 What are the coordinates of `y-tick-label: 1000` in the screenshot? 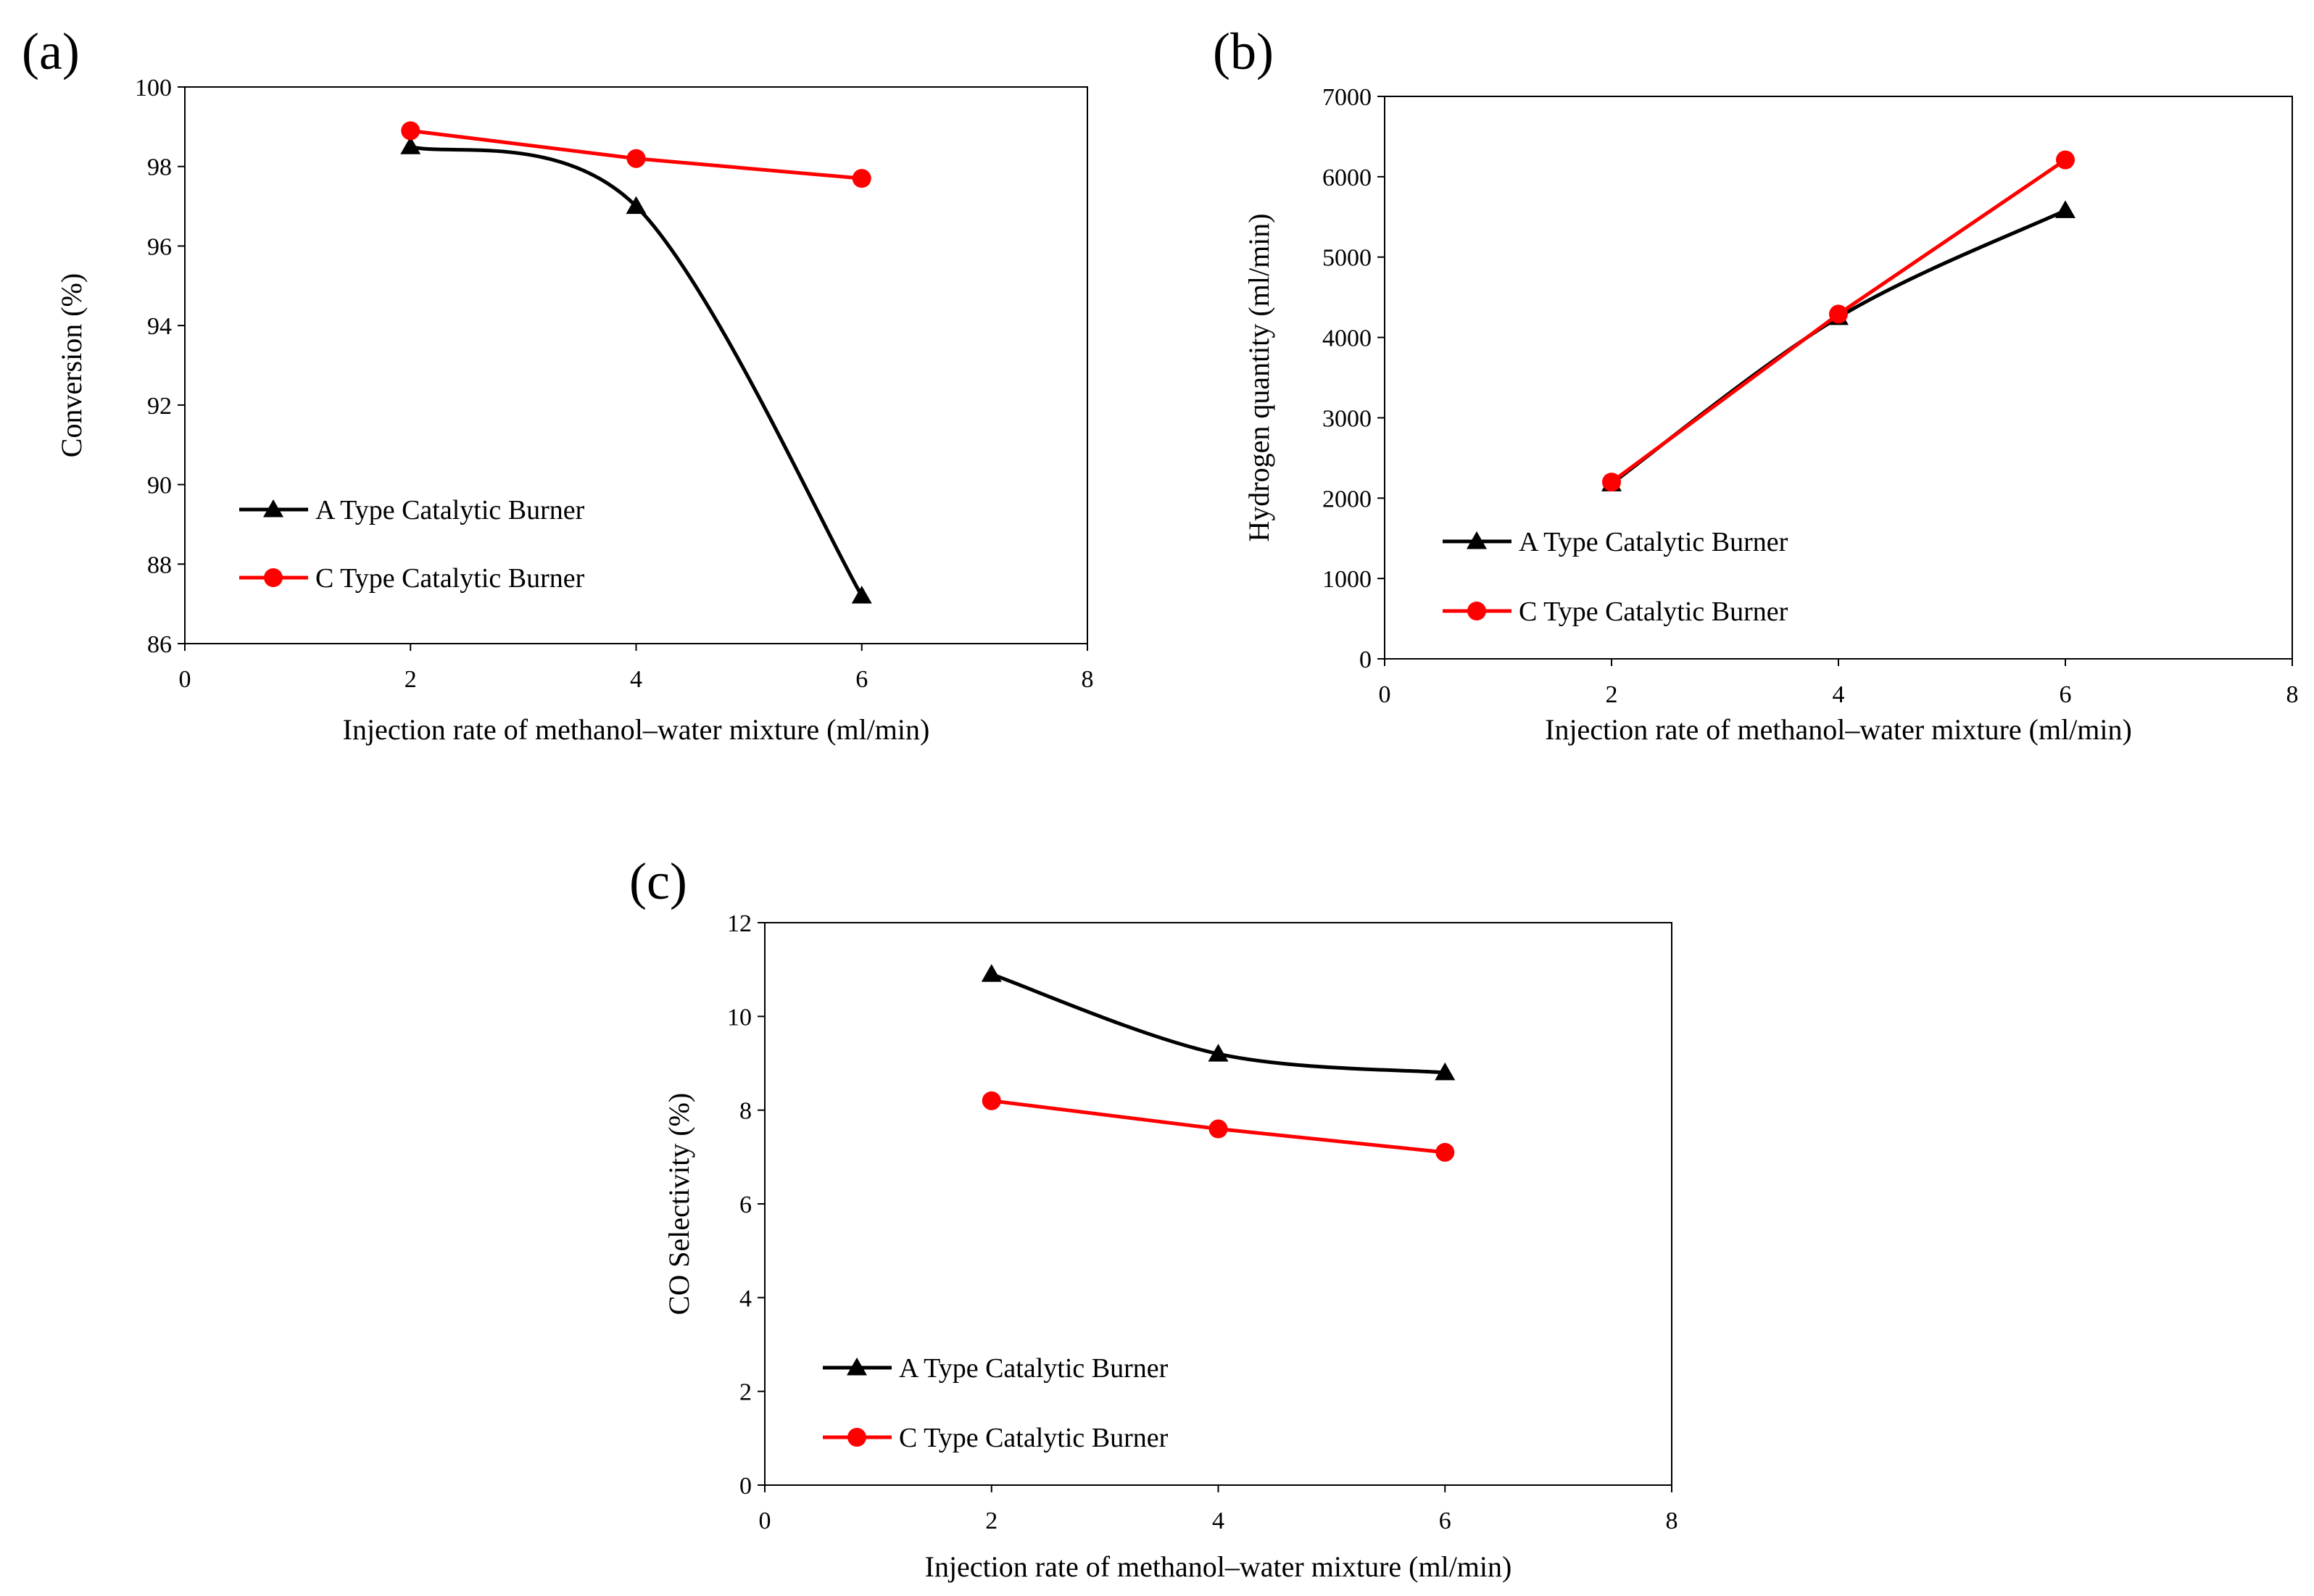 It's located at (1347, 580).